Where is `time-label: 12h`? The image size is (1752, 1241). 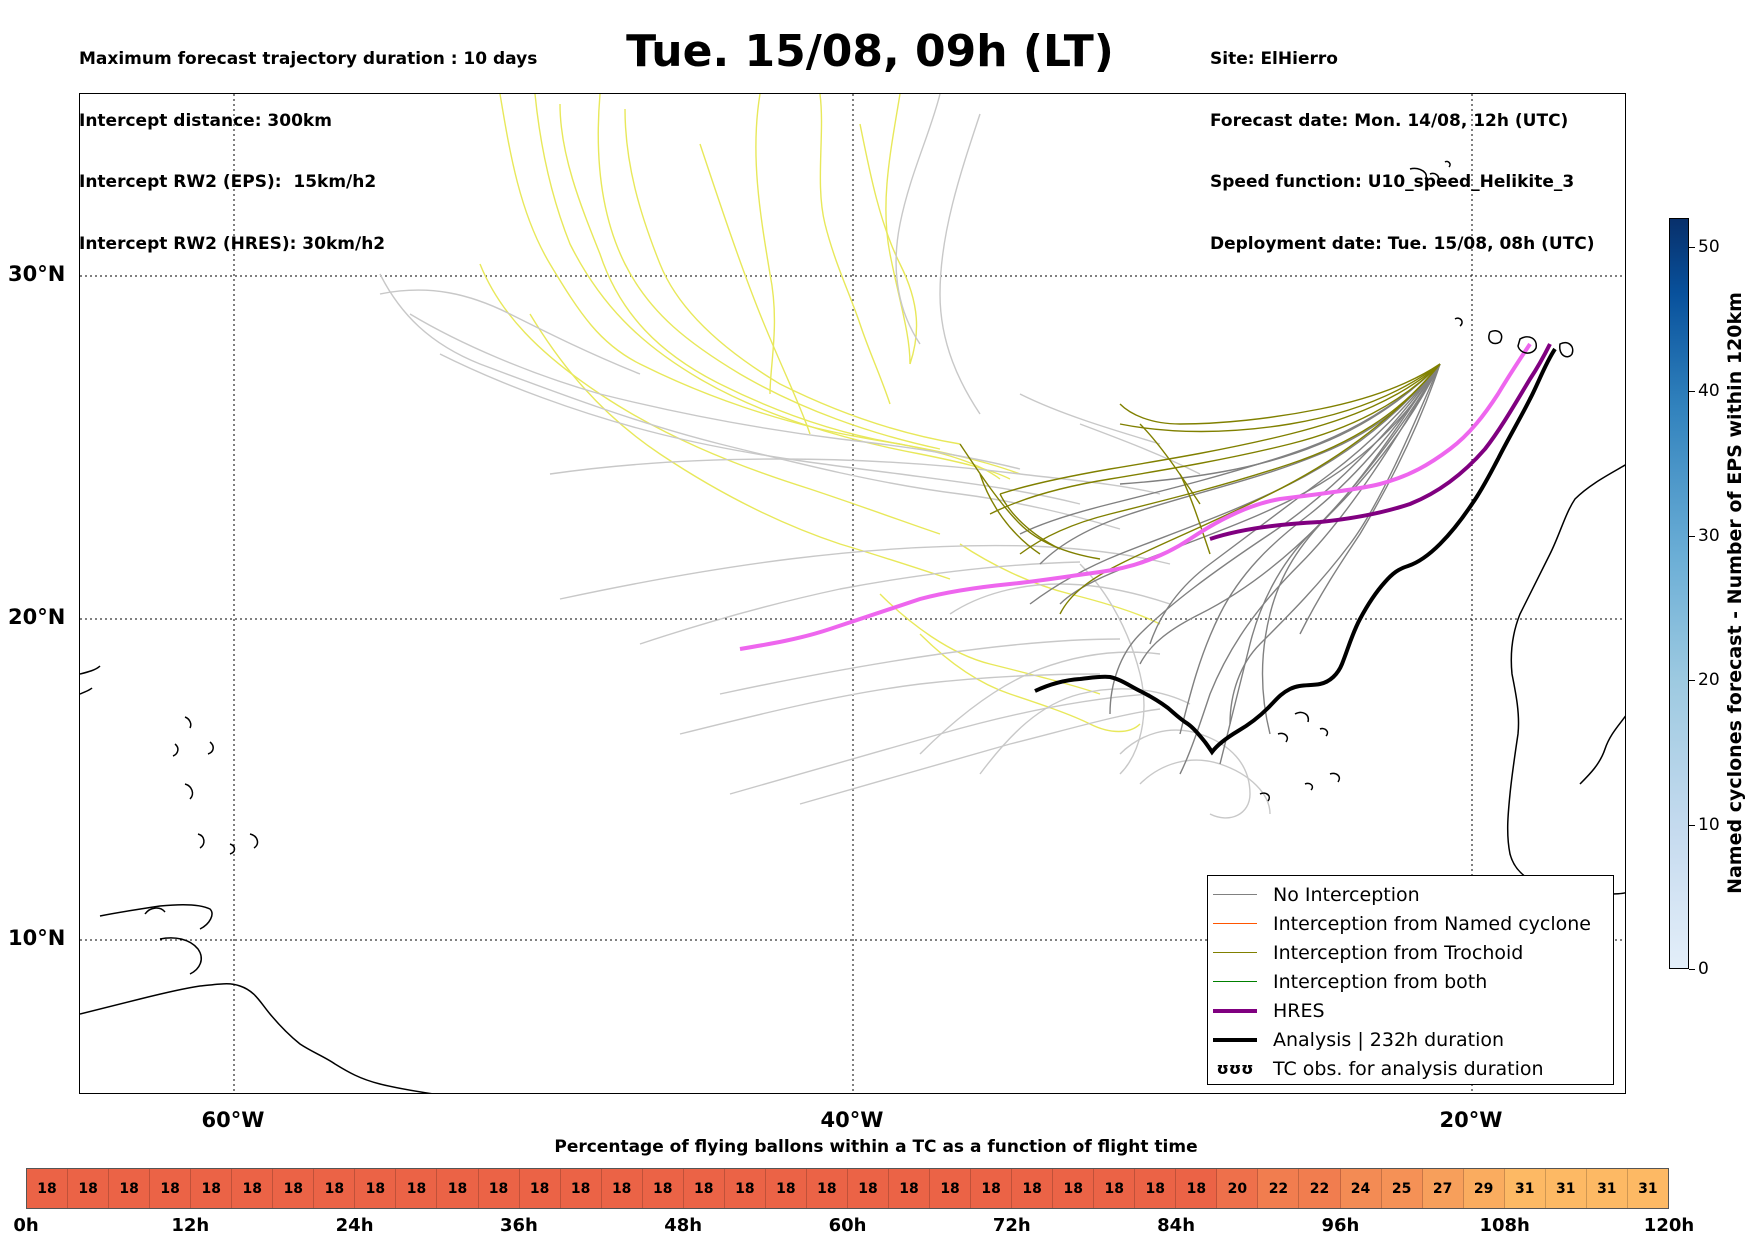 time-label: 12h is located at coordinates (190, 1225).